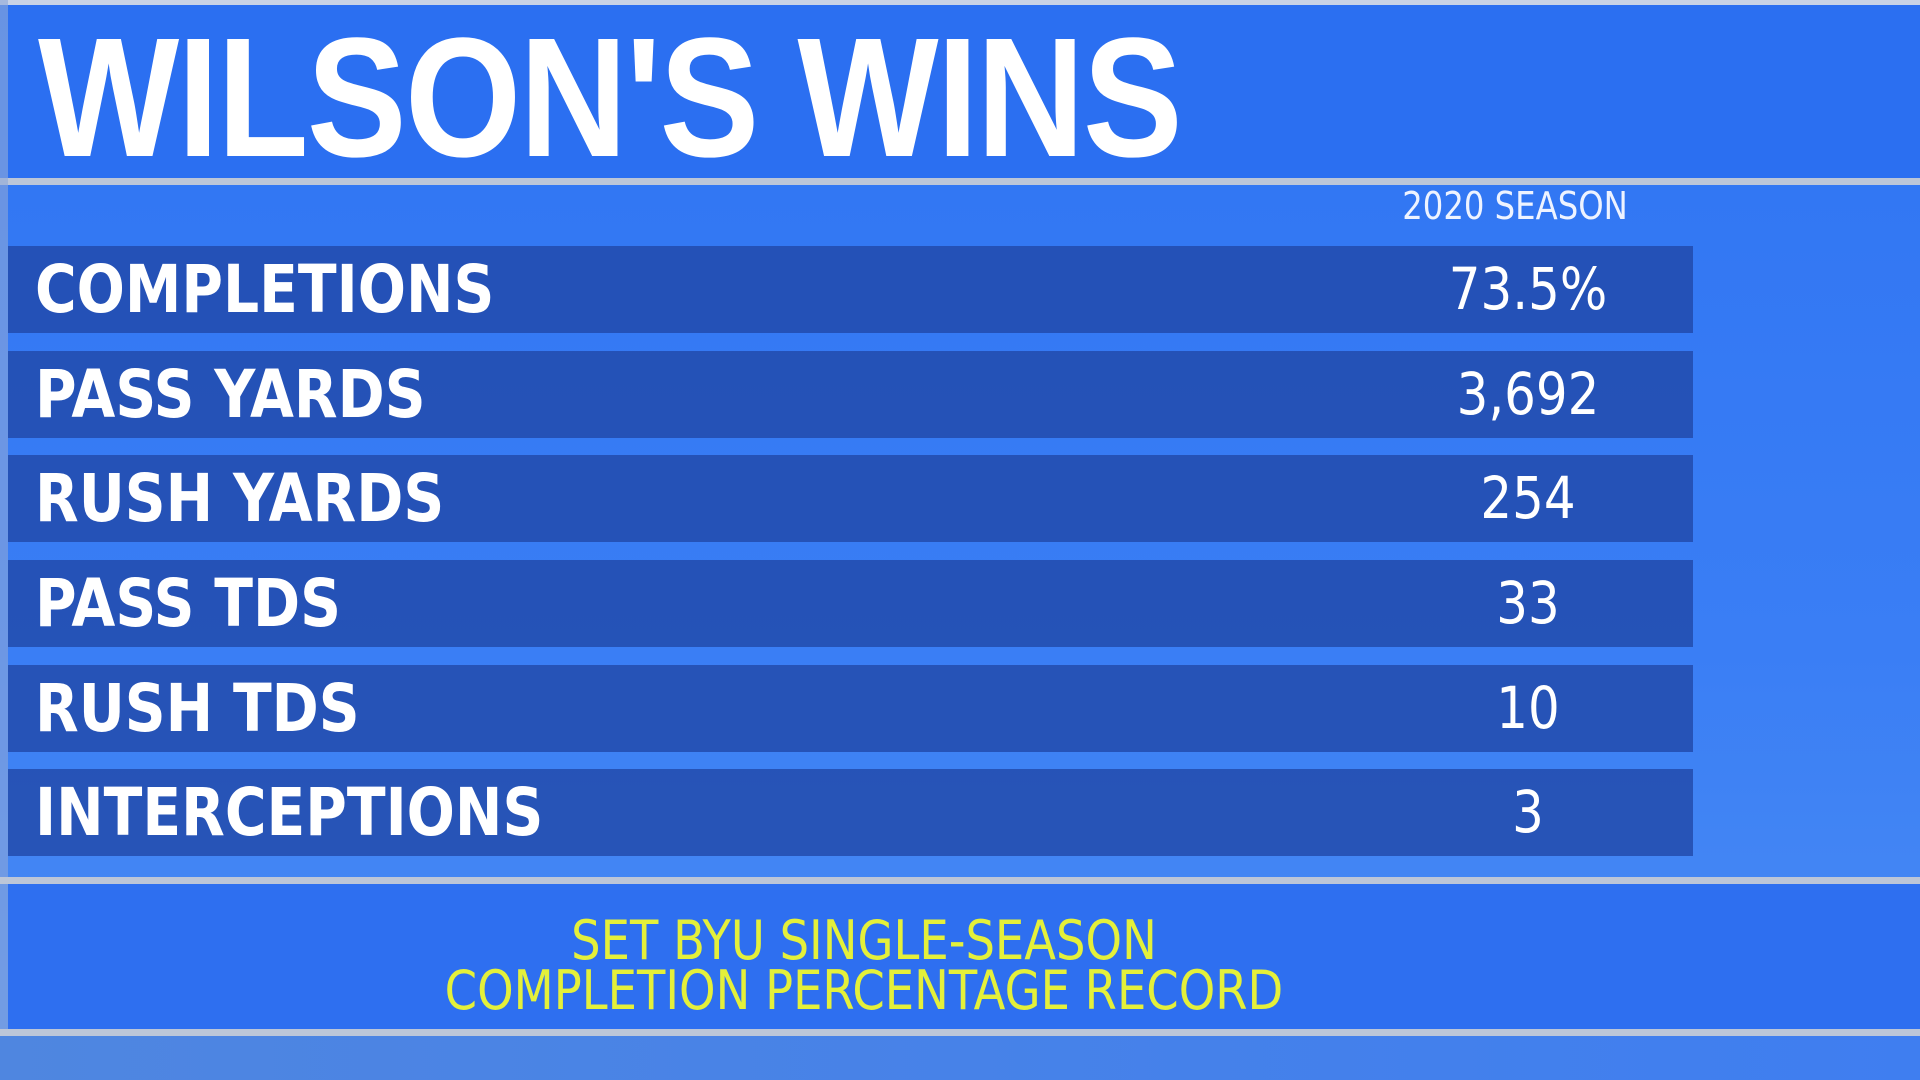 Image resolution: width=1920 pixels, height=1080 pixels. Describe the element at coordinates (4, 518) in the screenshot. I see `left-border` at that location.